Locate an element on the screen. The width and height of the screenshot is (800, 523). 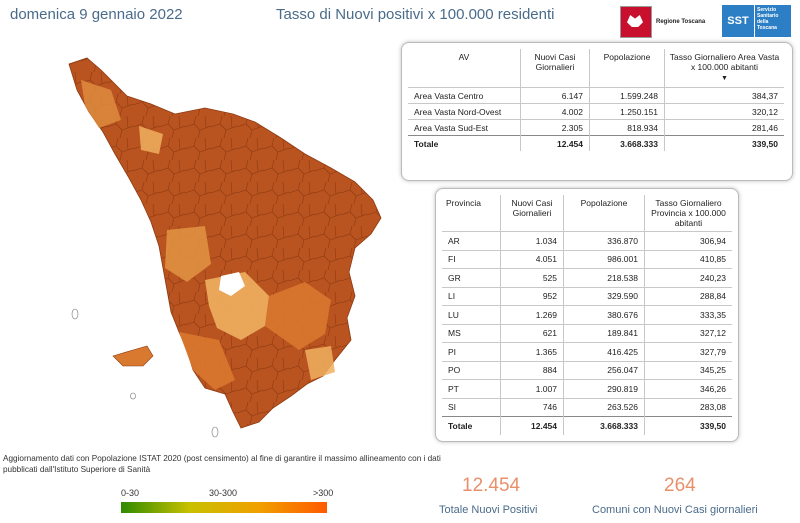
prov-name: PO is located at coordinates (471, 370).